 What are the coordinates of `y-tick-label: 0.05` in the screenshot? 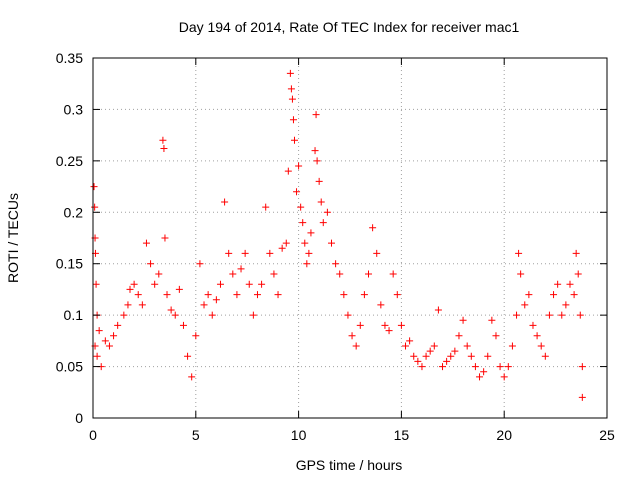 It's located at (69, 367).